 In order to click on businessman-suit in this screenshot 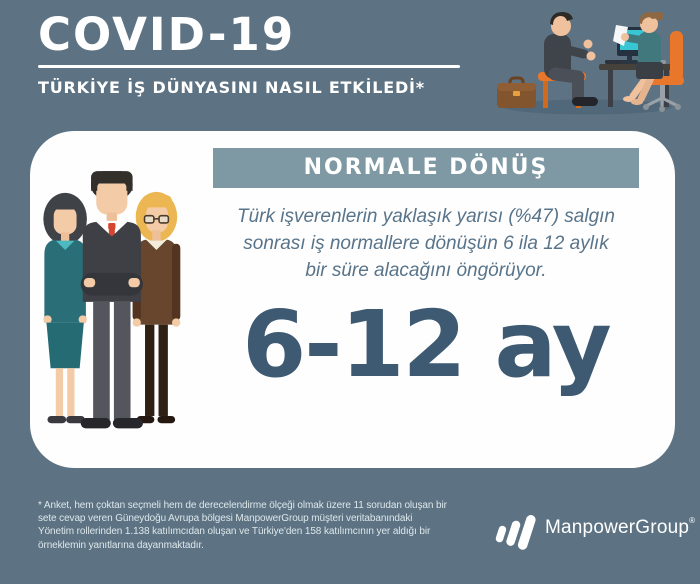, I will do `click(111, 300)`.